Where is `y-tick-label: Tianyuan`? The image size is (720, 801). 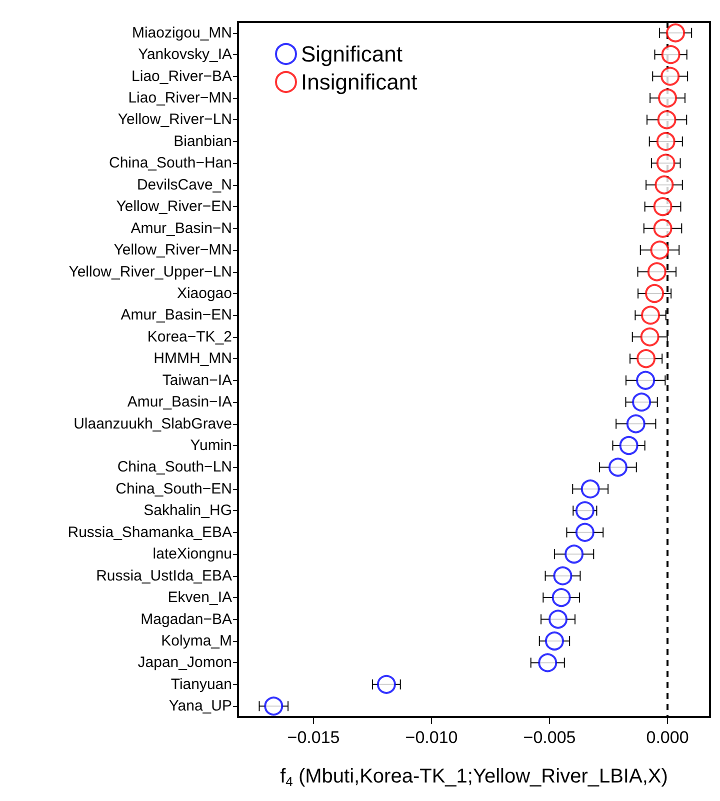 y-tick-label: Tianyuan is located at coordinates (201, 684).